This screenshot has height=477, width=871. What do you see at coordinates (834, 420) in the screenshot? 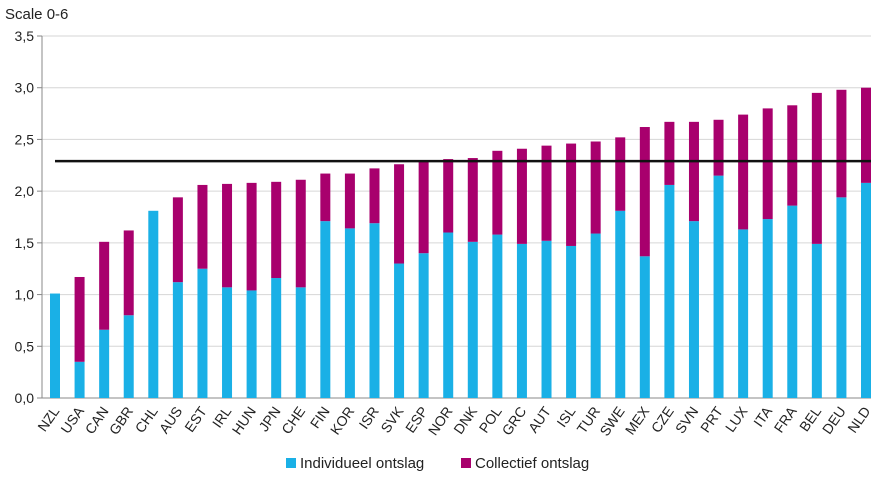
I see `x-tick-label: DEU` at bounding box center [834, 420].